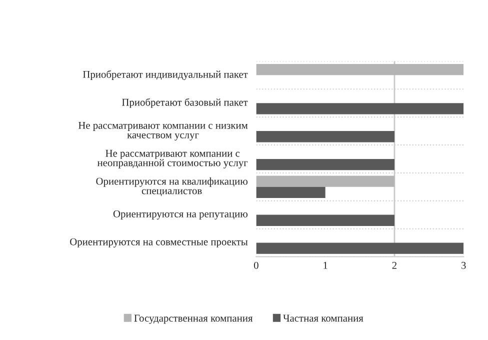 This screenshot has width=488, height=340. Describe the element at coordinates (256, 265) in the screenshot. I see `x-tick-label: 0` at that location.